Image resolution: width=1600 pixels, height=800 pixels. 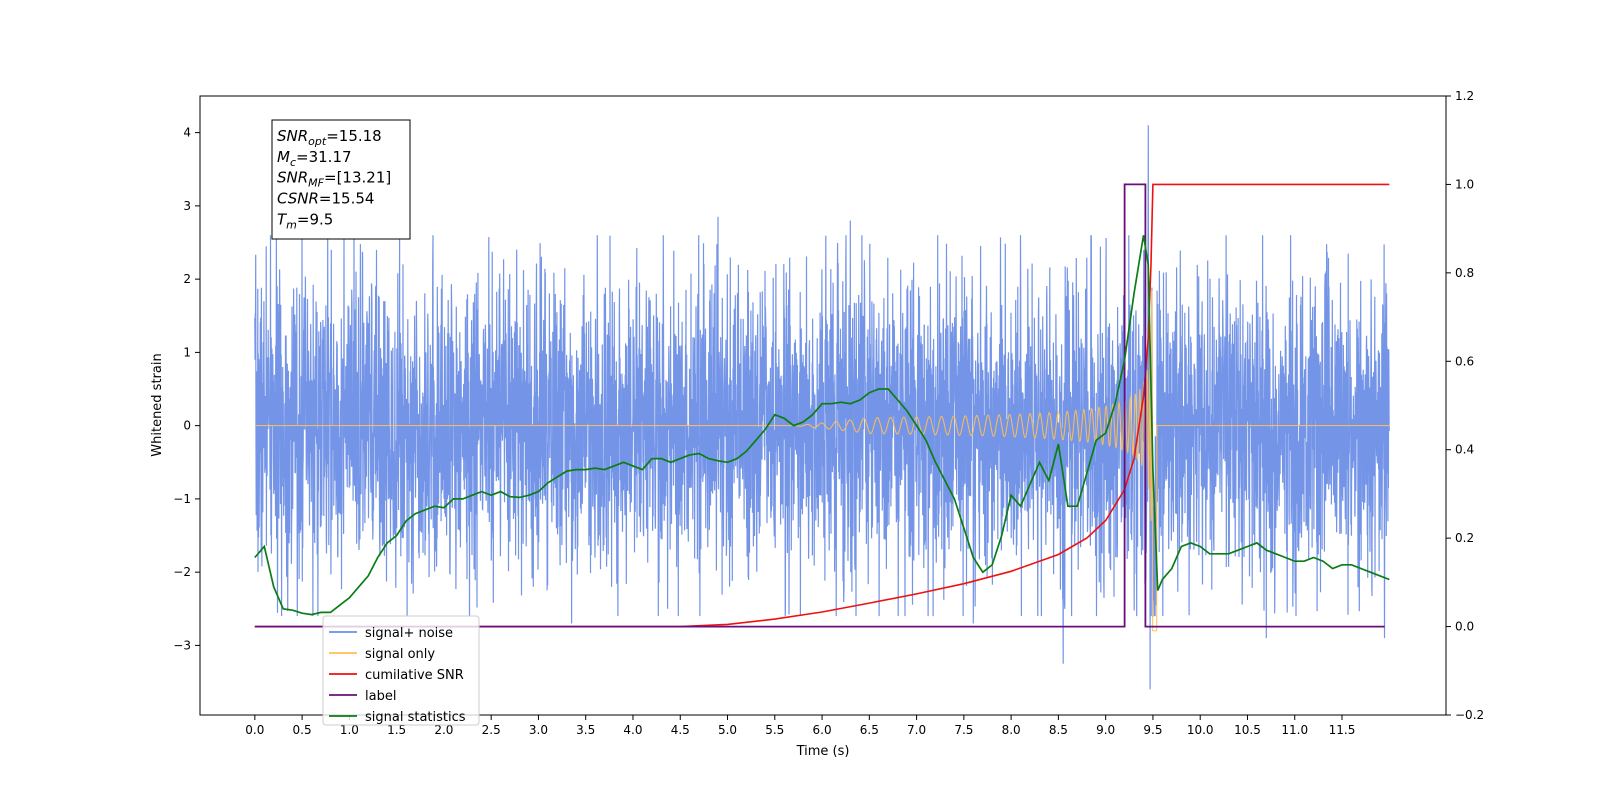 What do you see at coordinates (349, 730) in the screenshot?
I see `x-tick-label: 1.0` at bounding box center [349, 730].